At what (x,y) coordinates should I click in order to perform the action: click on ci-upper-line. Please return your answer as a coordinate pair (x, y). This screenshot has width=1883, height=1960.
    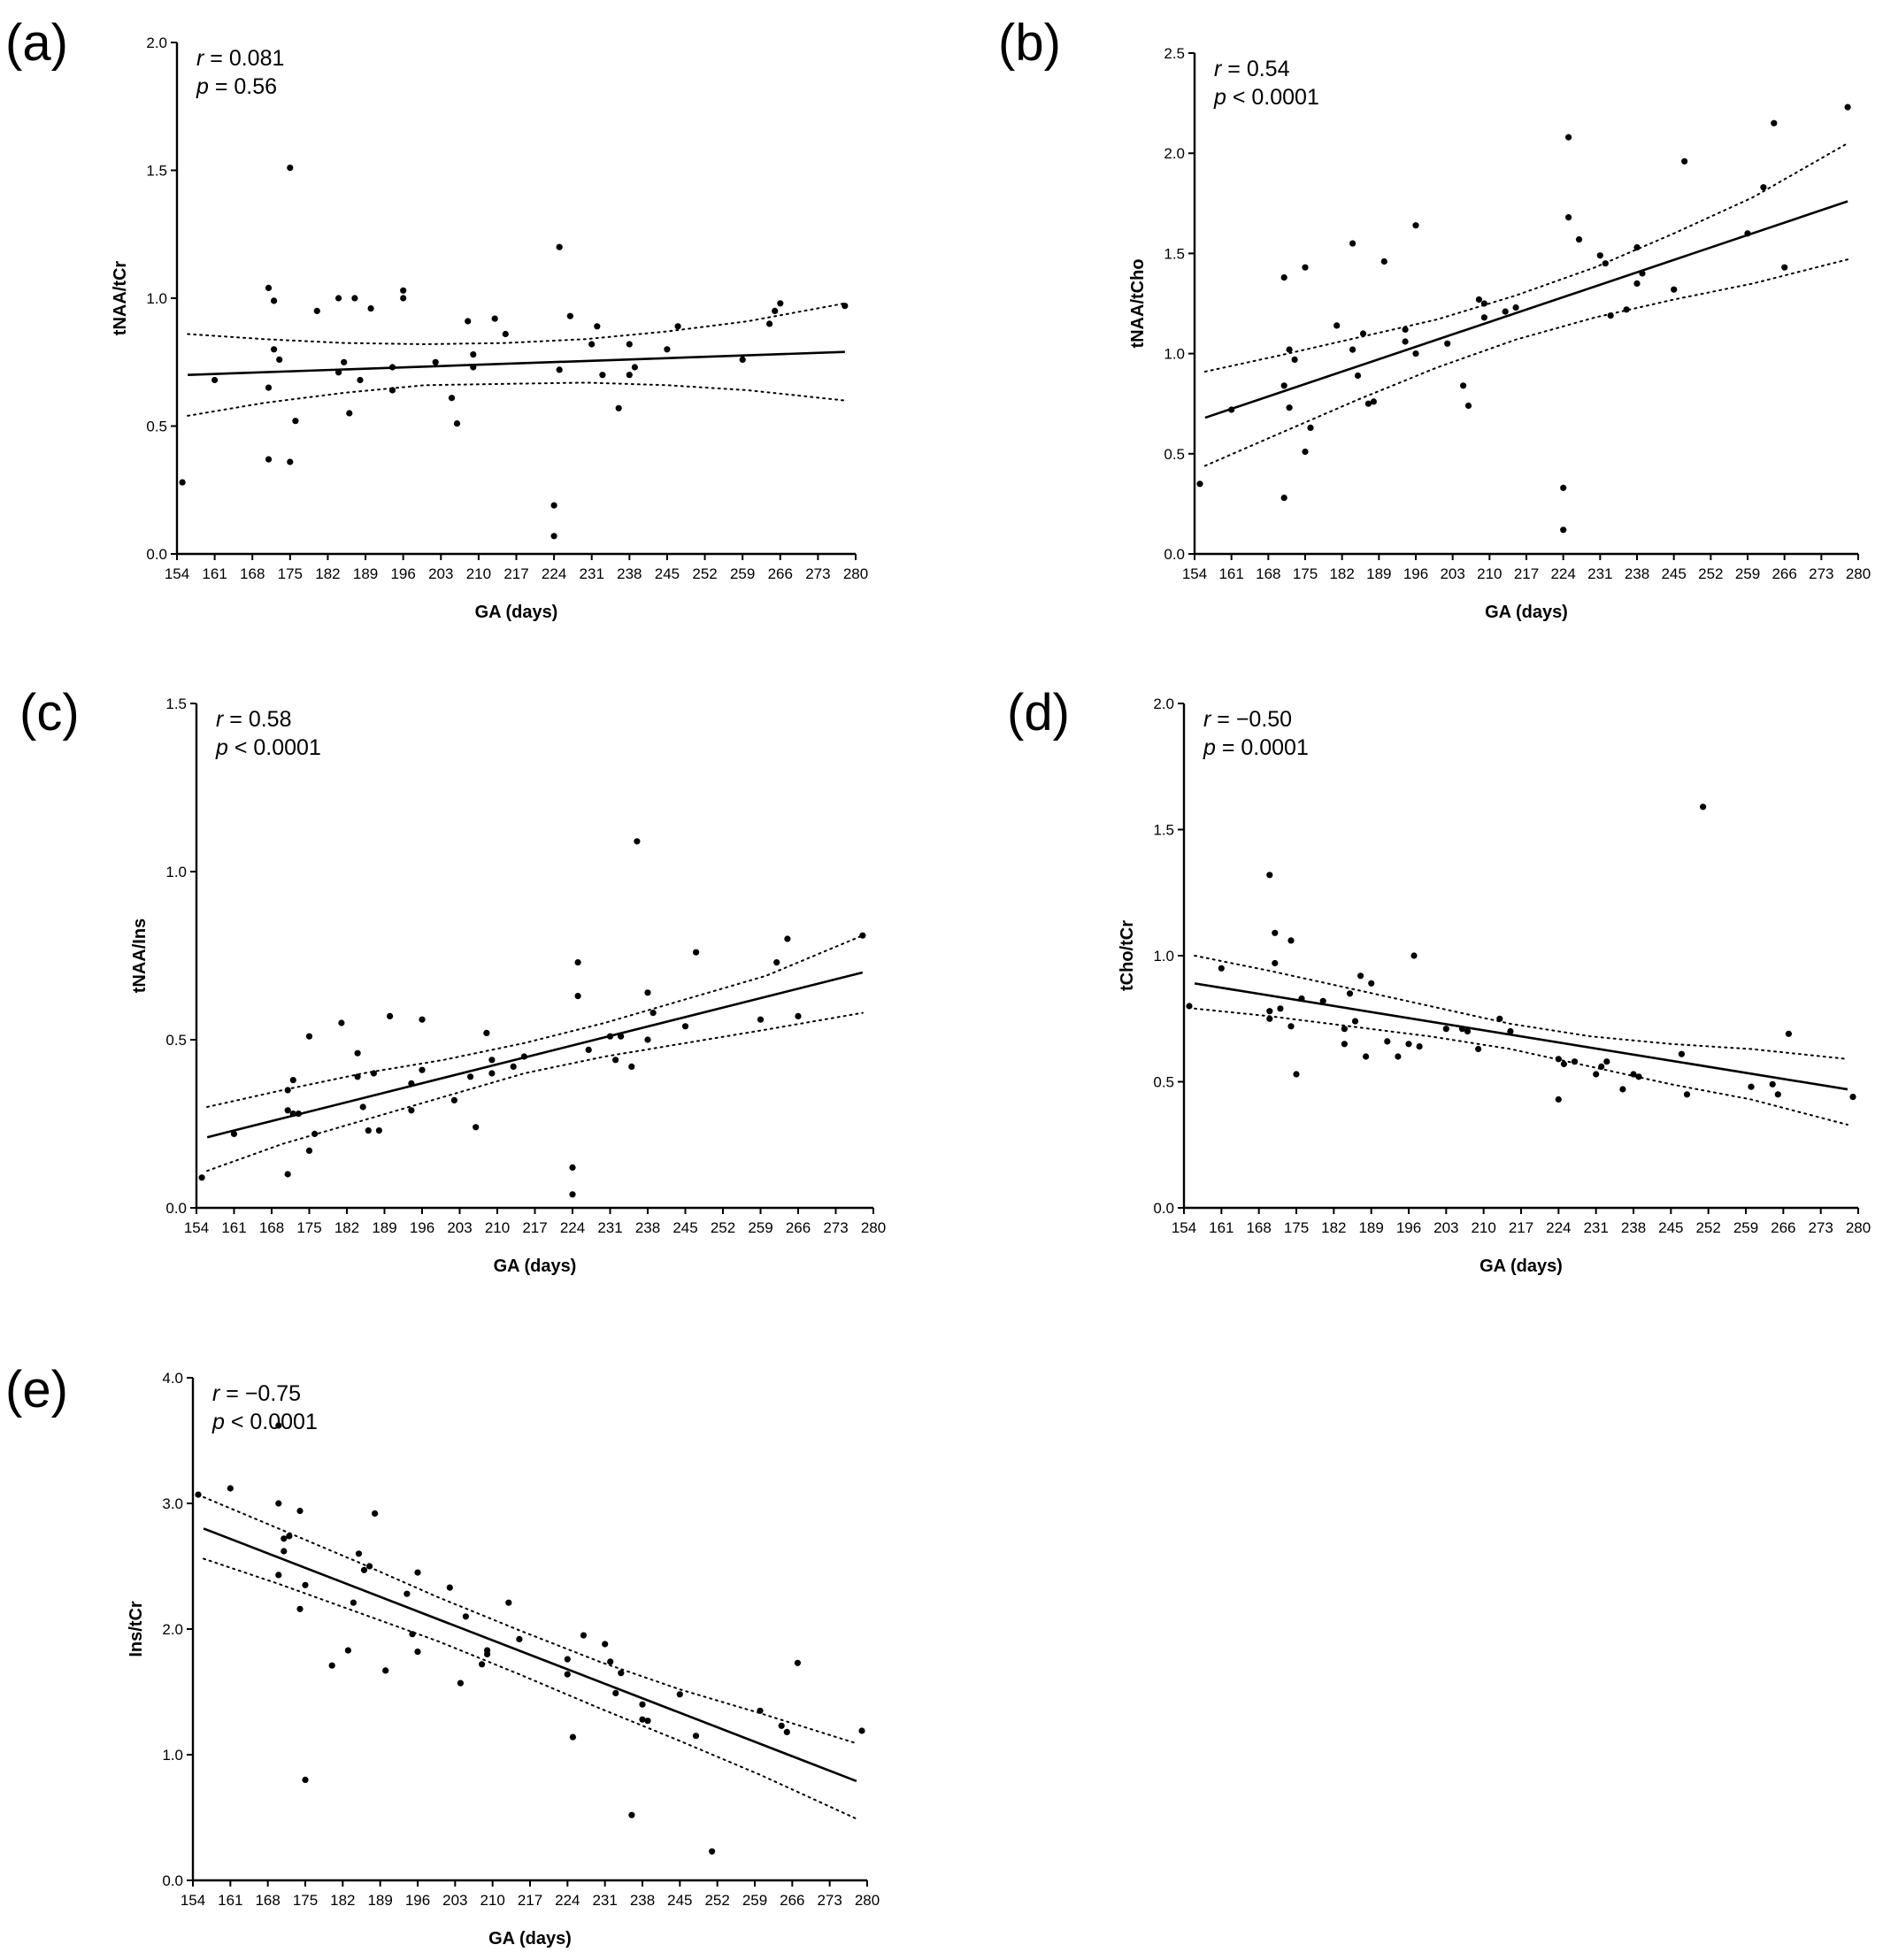
    Looking at the image, I should click on (1521, 1007).